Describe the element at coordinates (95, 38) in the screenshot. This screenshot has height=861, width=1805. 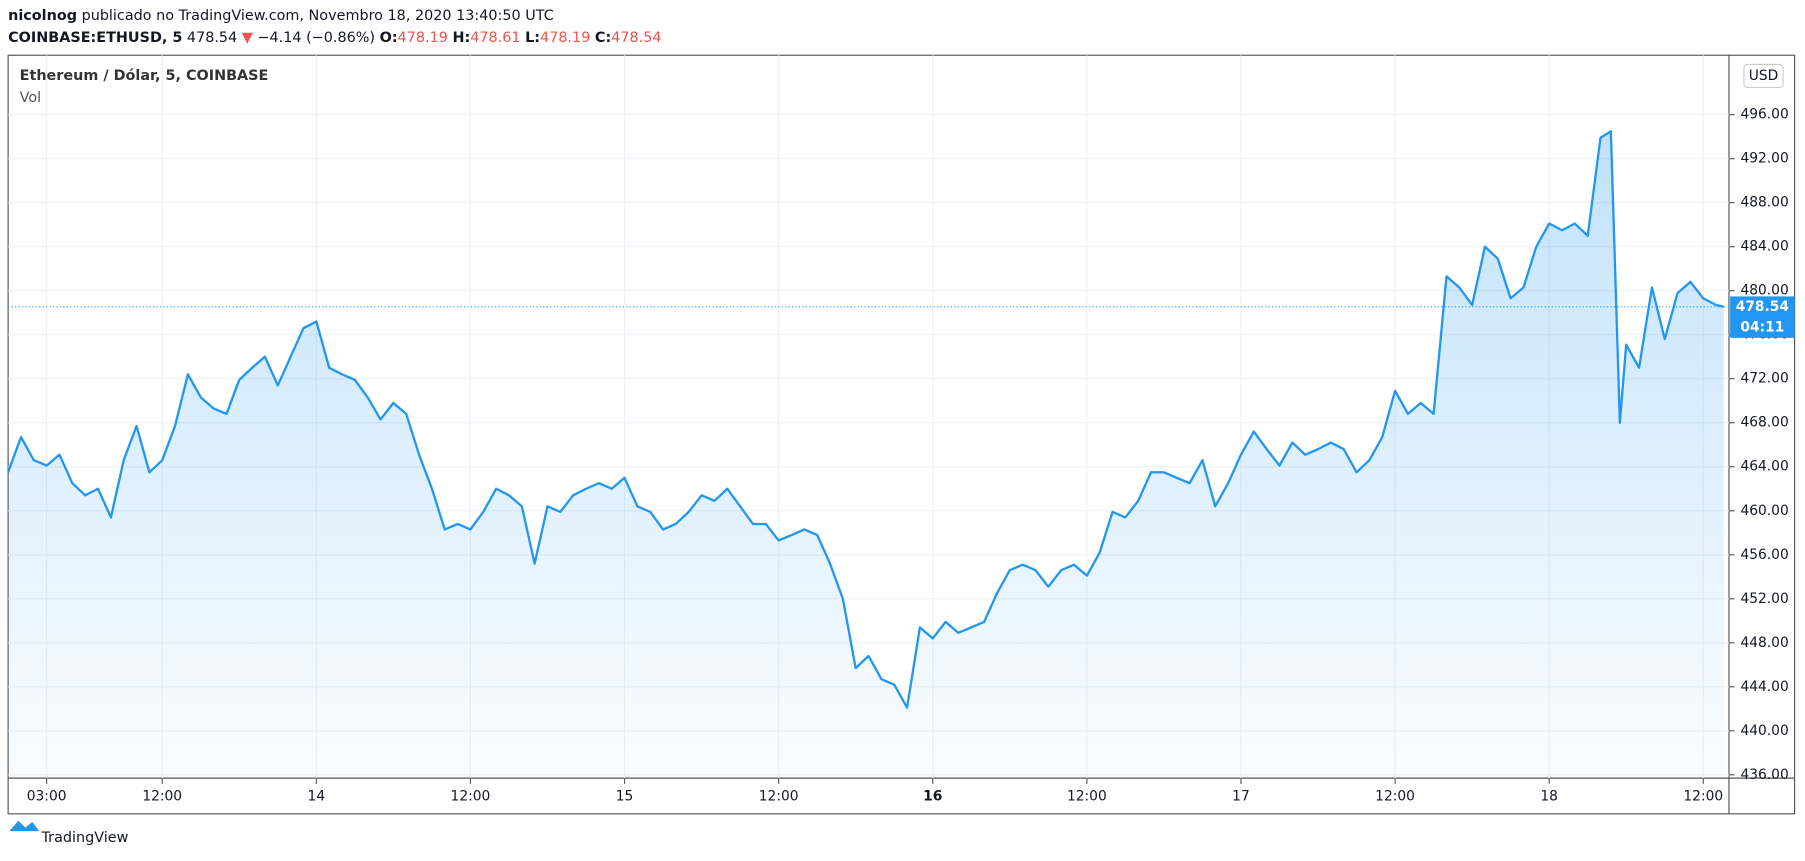
I see `symbol: COINBASE:ETHUSD, 5` at that location.